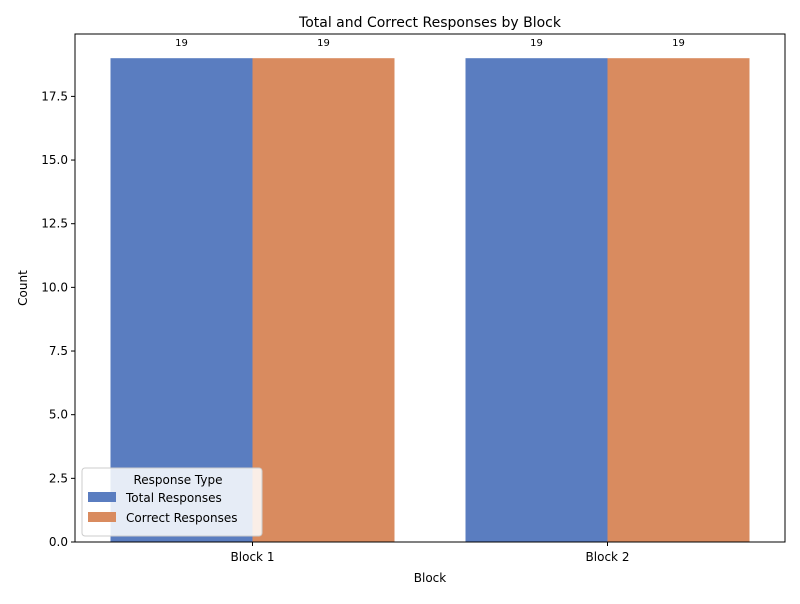 The image size is (800, 604). Describe the element at coordinates (58, 351) in the screenshot. I see `y-tick-label: 7.5` at that location.